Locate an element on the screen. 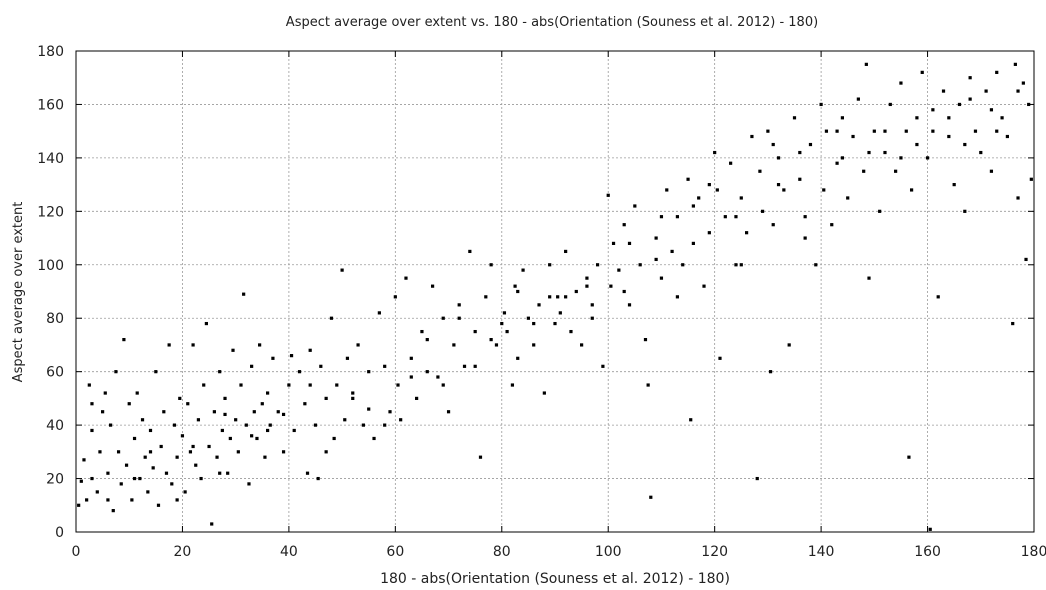 Image resolution: width=1046 pixels, height=590 pixels. x-tick-label: 20 is located at coordinates (183, 552).